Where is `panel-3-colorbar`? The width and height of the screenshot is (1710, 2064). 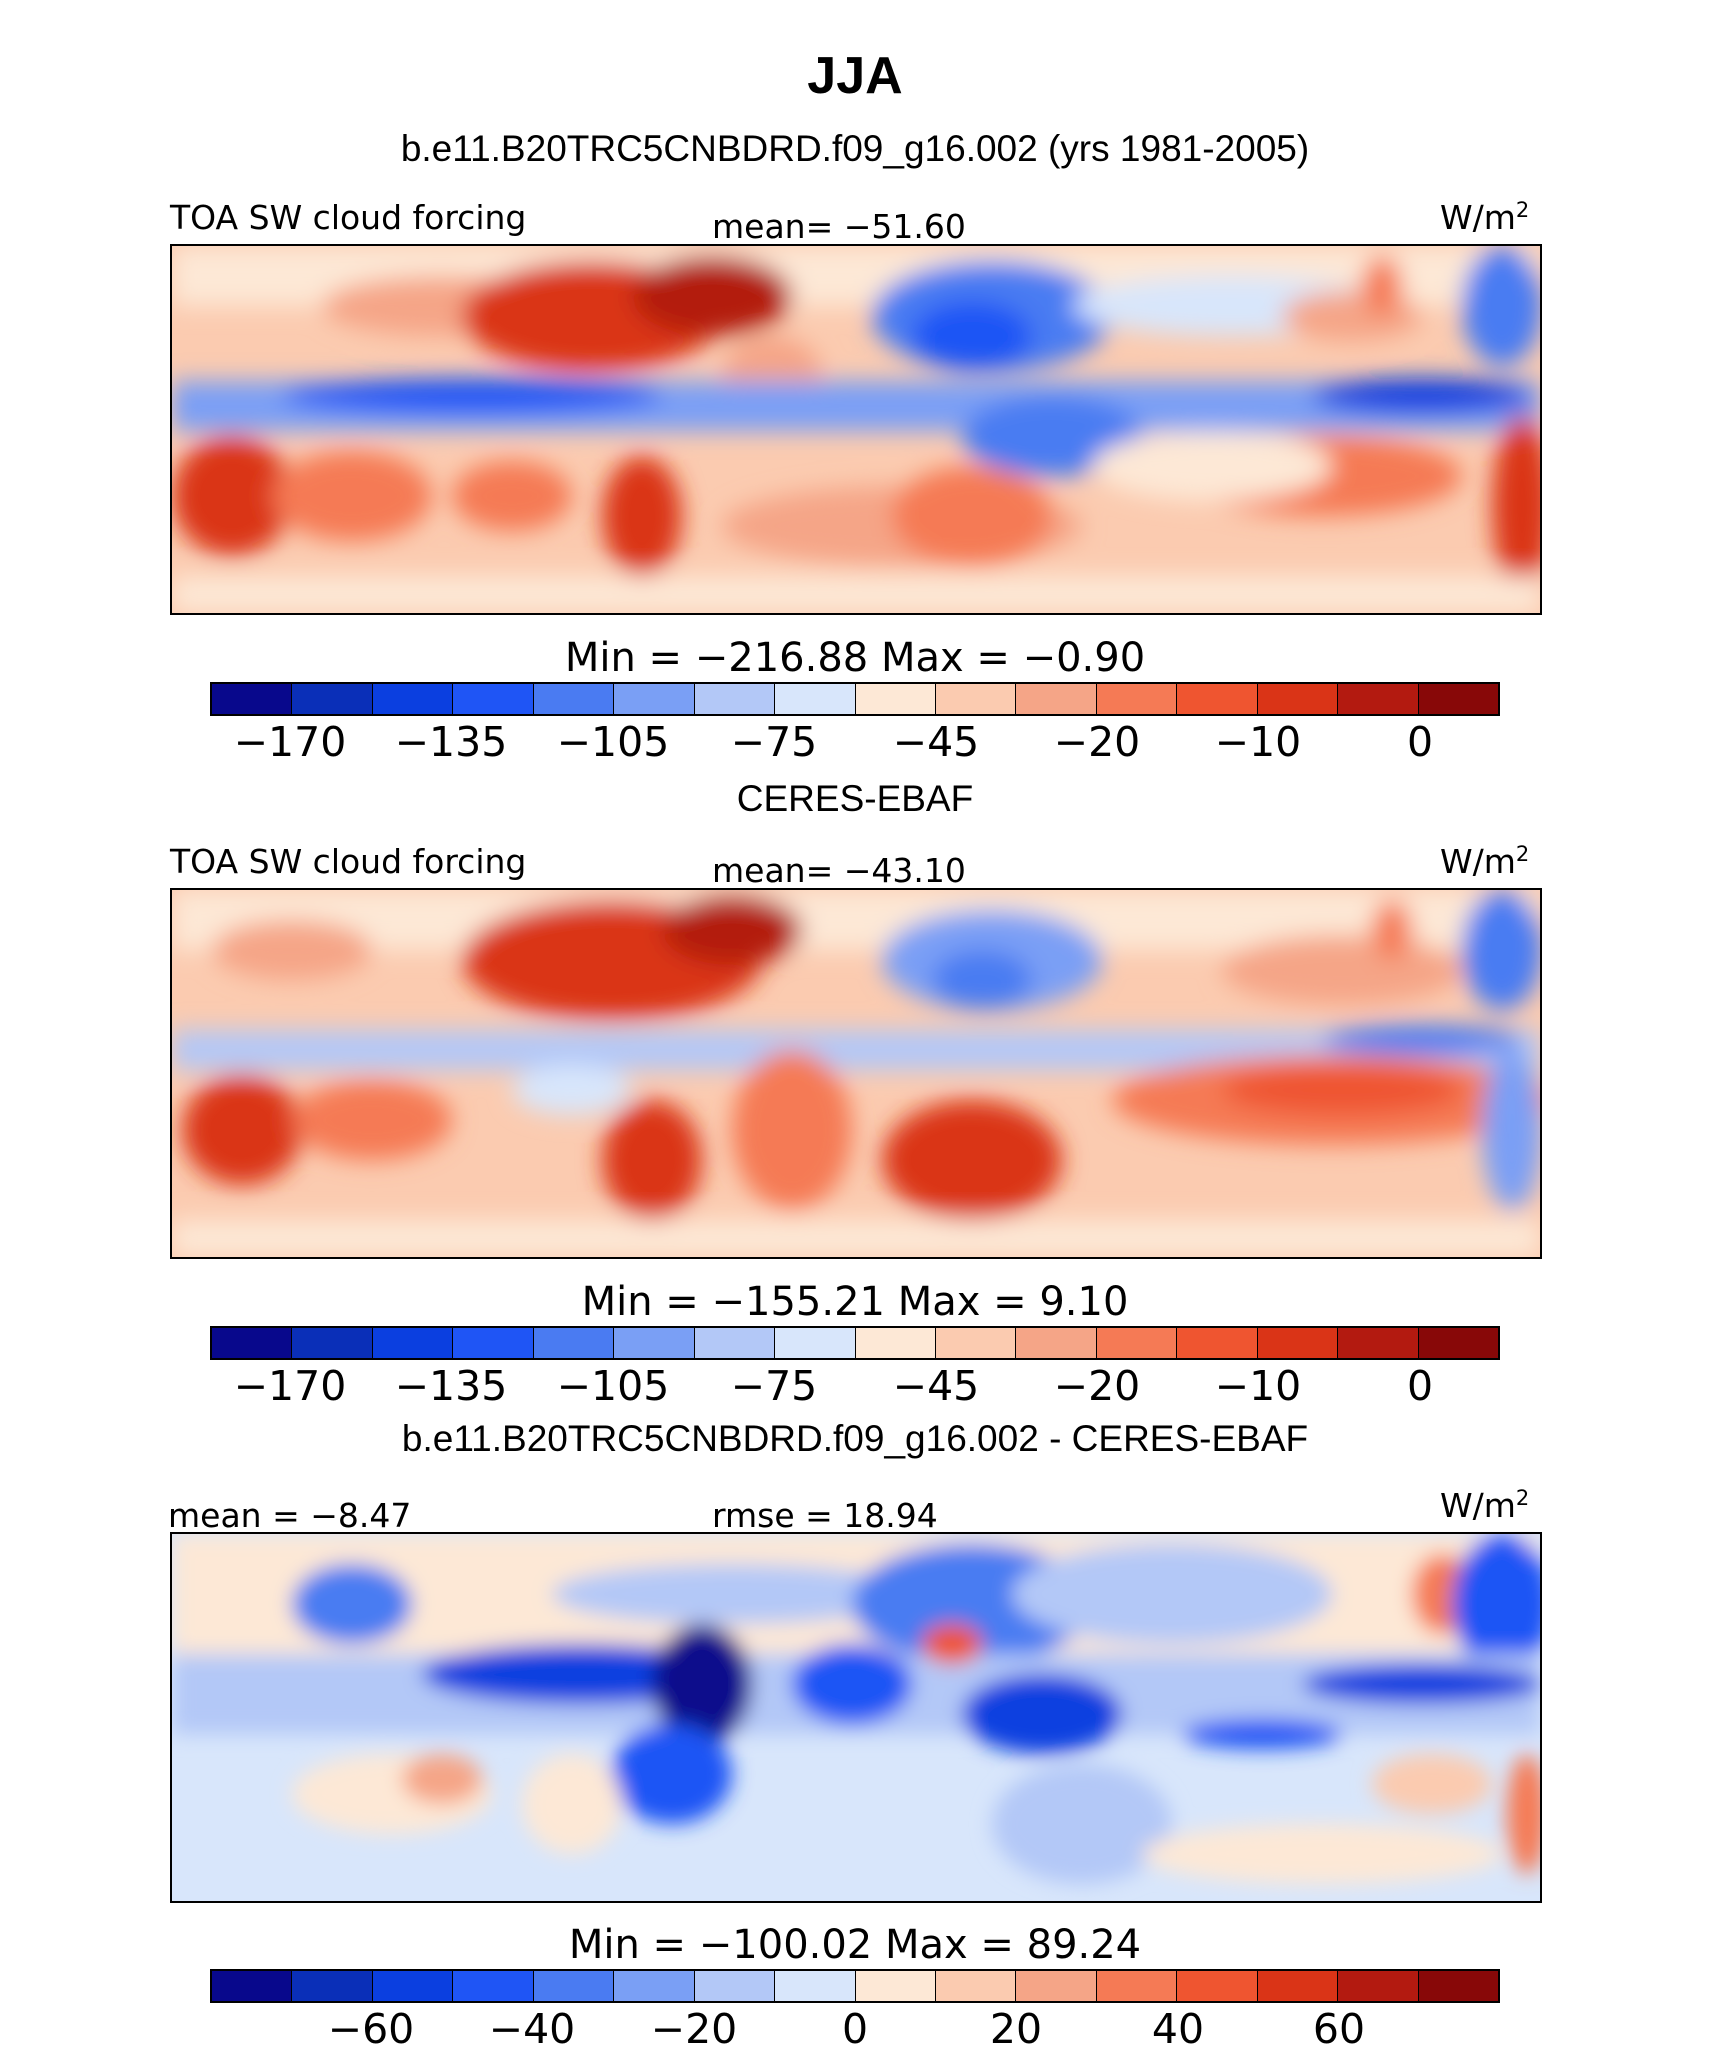 panel-3-colorbar is located at coordinates (855, 1986).